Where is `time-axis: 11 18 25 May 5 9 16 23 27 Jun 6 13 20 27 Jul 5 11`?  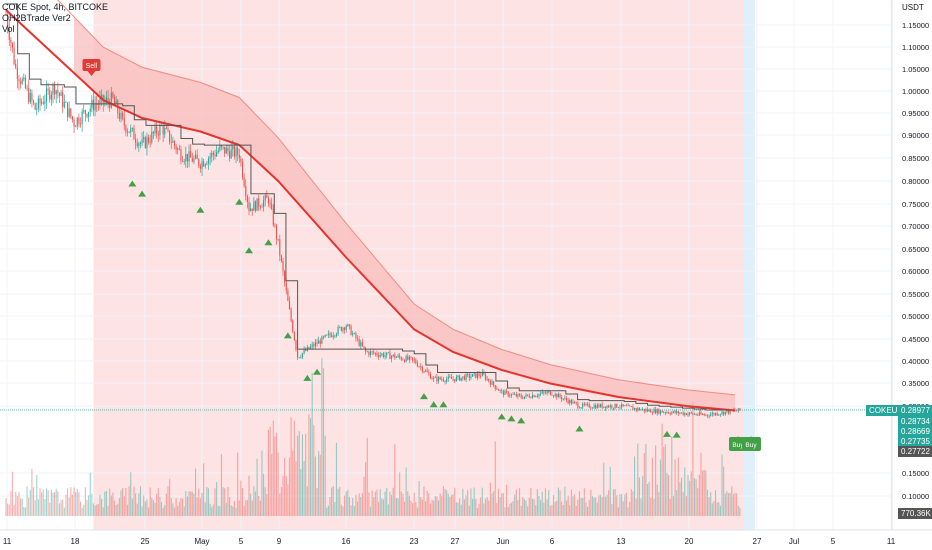
time-axis: 11 18 25 May 5 9 16 23 27 Jun 6 13 20 27 Jul 5 11 is located at coordinates (466, 537).